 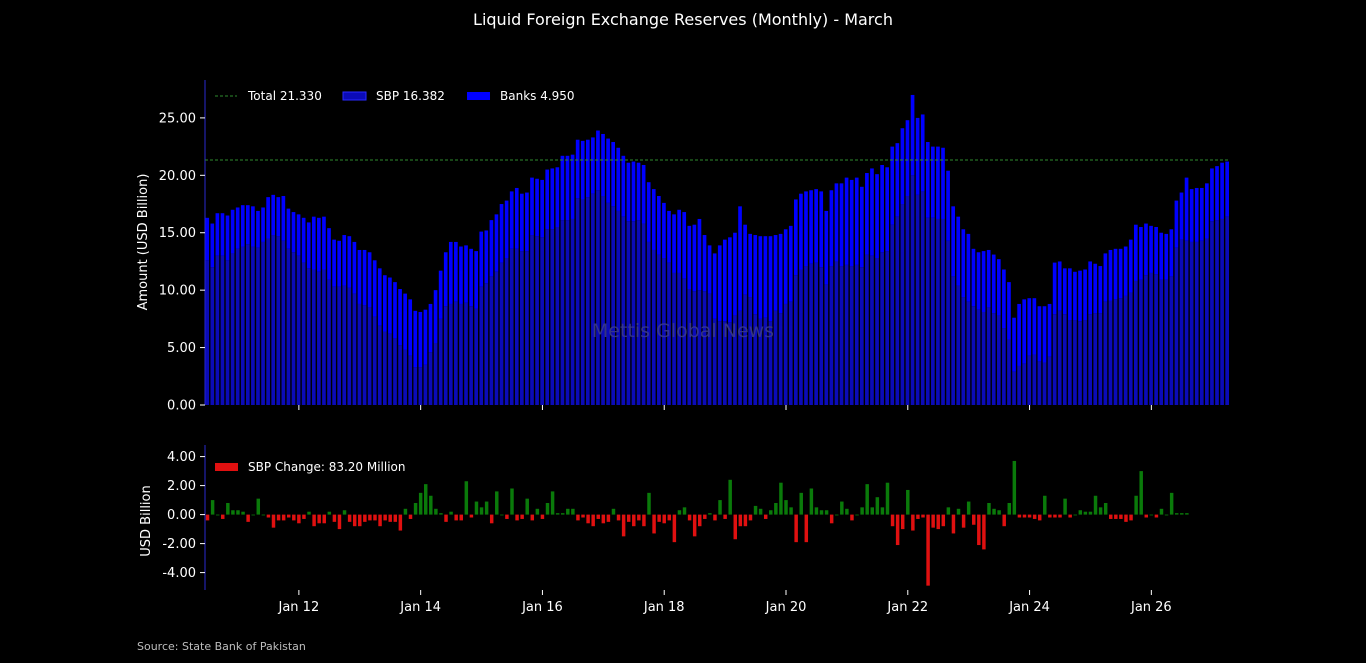 What do you see at coordinates (179, 573) in the screenshot?
I see `change-y-tick-label: -4.00` at bounding box center [179, 573].